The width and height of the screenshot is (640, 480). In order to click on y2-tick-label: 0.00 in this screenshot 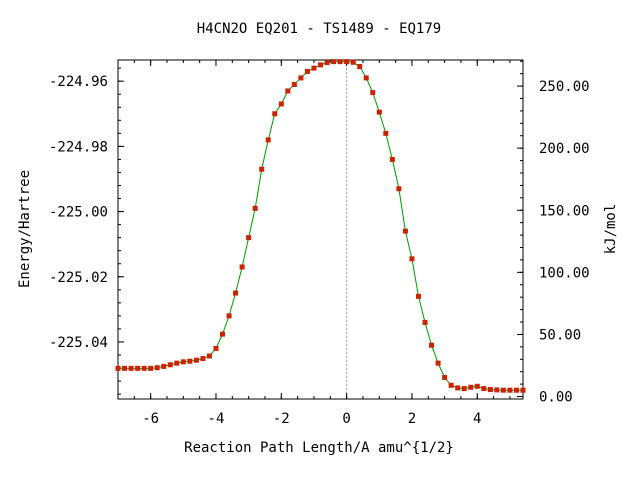, I will do `click(556, 398)`.